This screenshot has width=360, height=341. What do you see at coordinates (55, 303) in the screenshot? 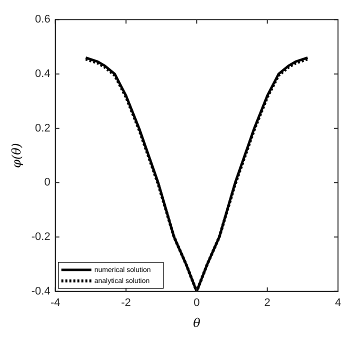
I see `x-tick-label: -4` at bounding box center [55, 303].